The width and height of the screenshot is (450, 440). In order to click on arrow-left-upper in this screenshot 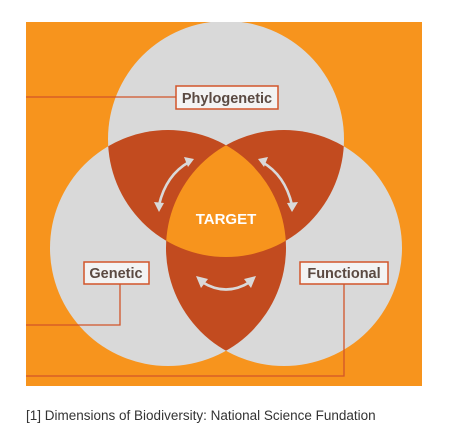, I will do `click(174, 184)`.